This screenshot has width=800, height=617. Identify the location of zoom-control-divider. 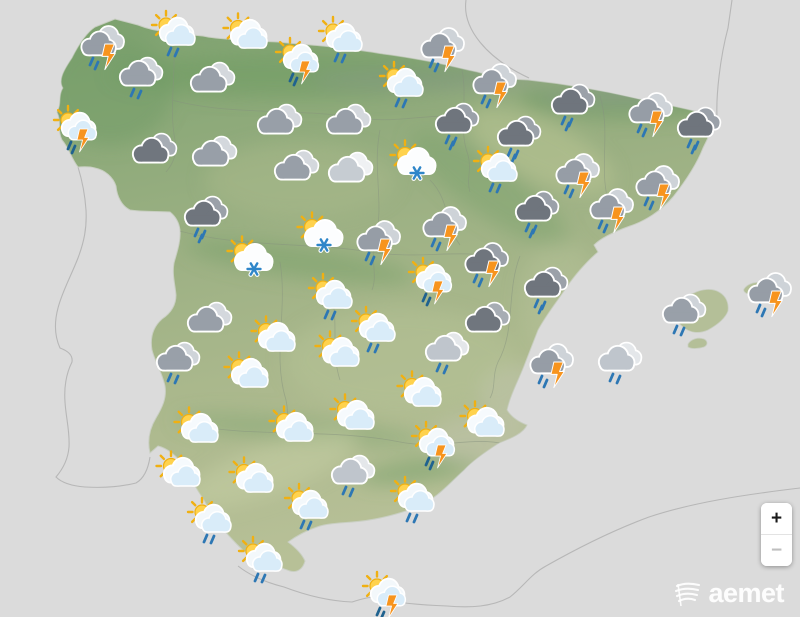
(776, 534).